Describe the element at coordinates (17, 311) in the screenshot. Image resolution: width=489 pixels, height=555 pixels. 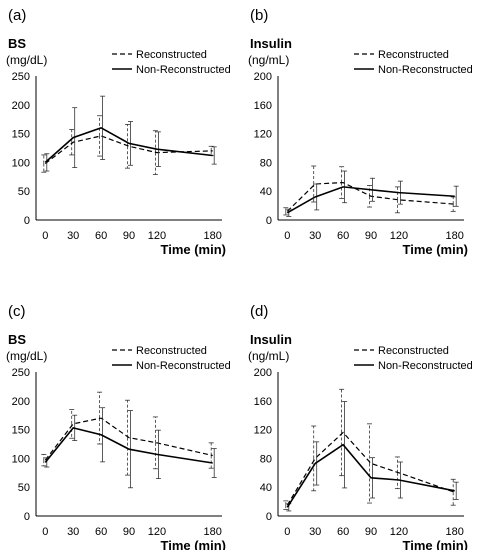
I see `panel-label: (c)` at that location.